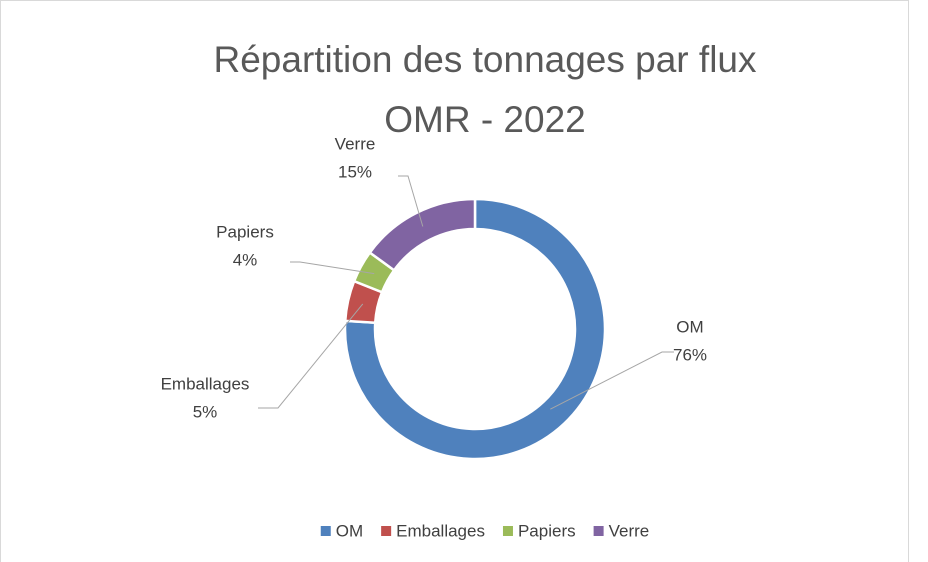 The width and height of the screenshot is (928, 562). Describe the element at coordinates (355, 171) in the screenshot. I see `data-label: 15%` at that location.